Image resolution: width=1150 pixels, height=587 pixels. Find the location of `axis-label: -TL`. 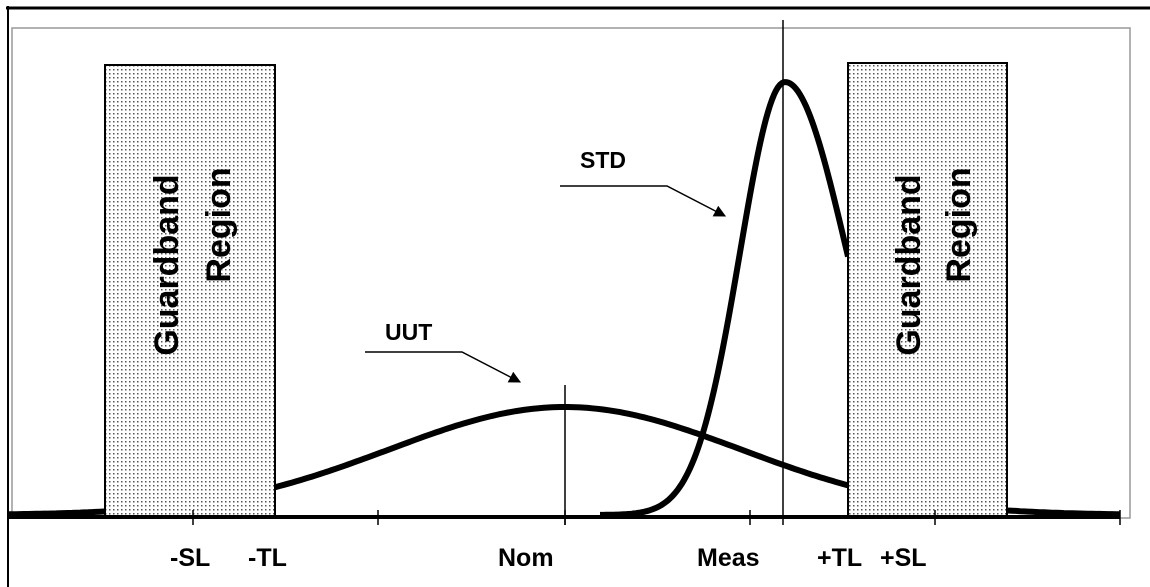

axis-label: -TL is located at coordinates (267, 558).